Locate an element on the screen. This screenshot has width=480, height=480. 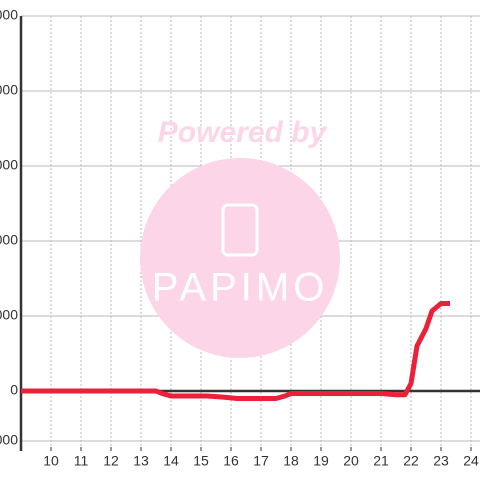
x-tick-label: 21 is located at coordinates (381, 461).